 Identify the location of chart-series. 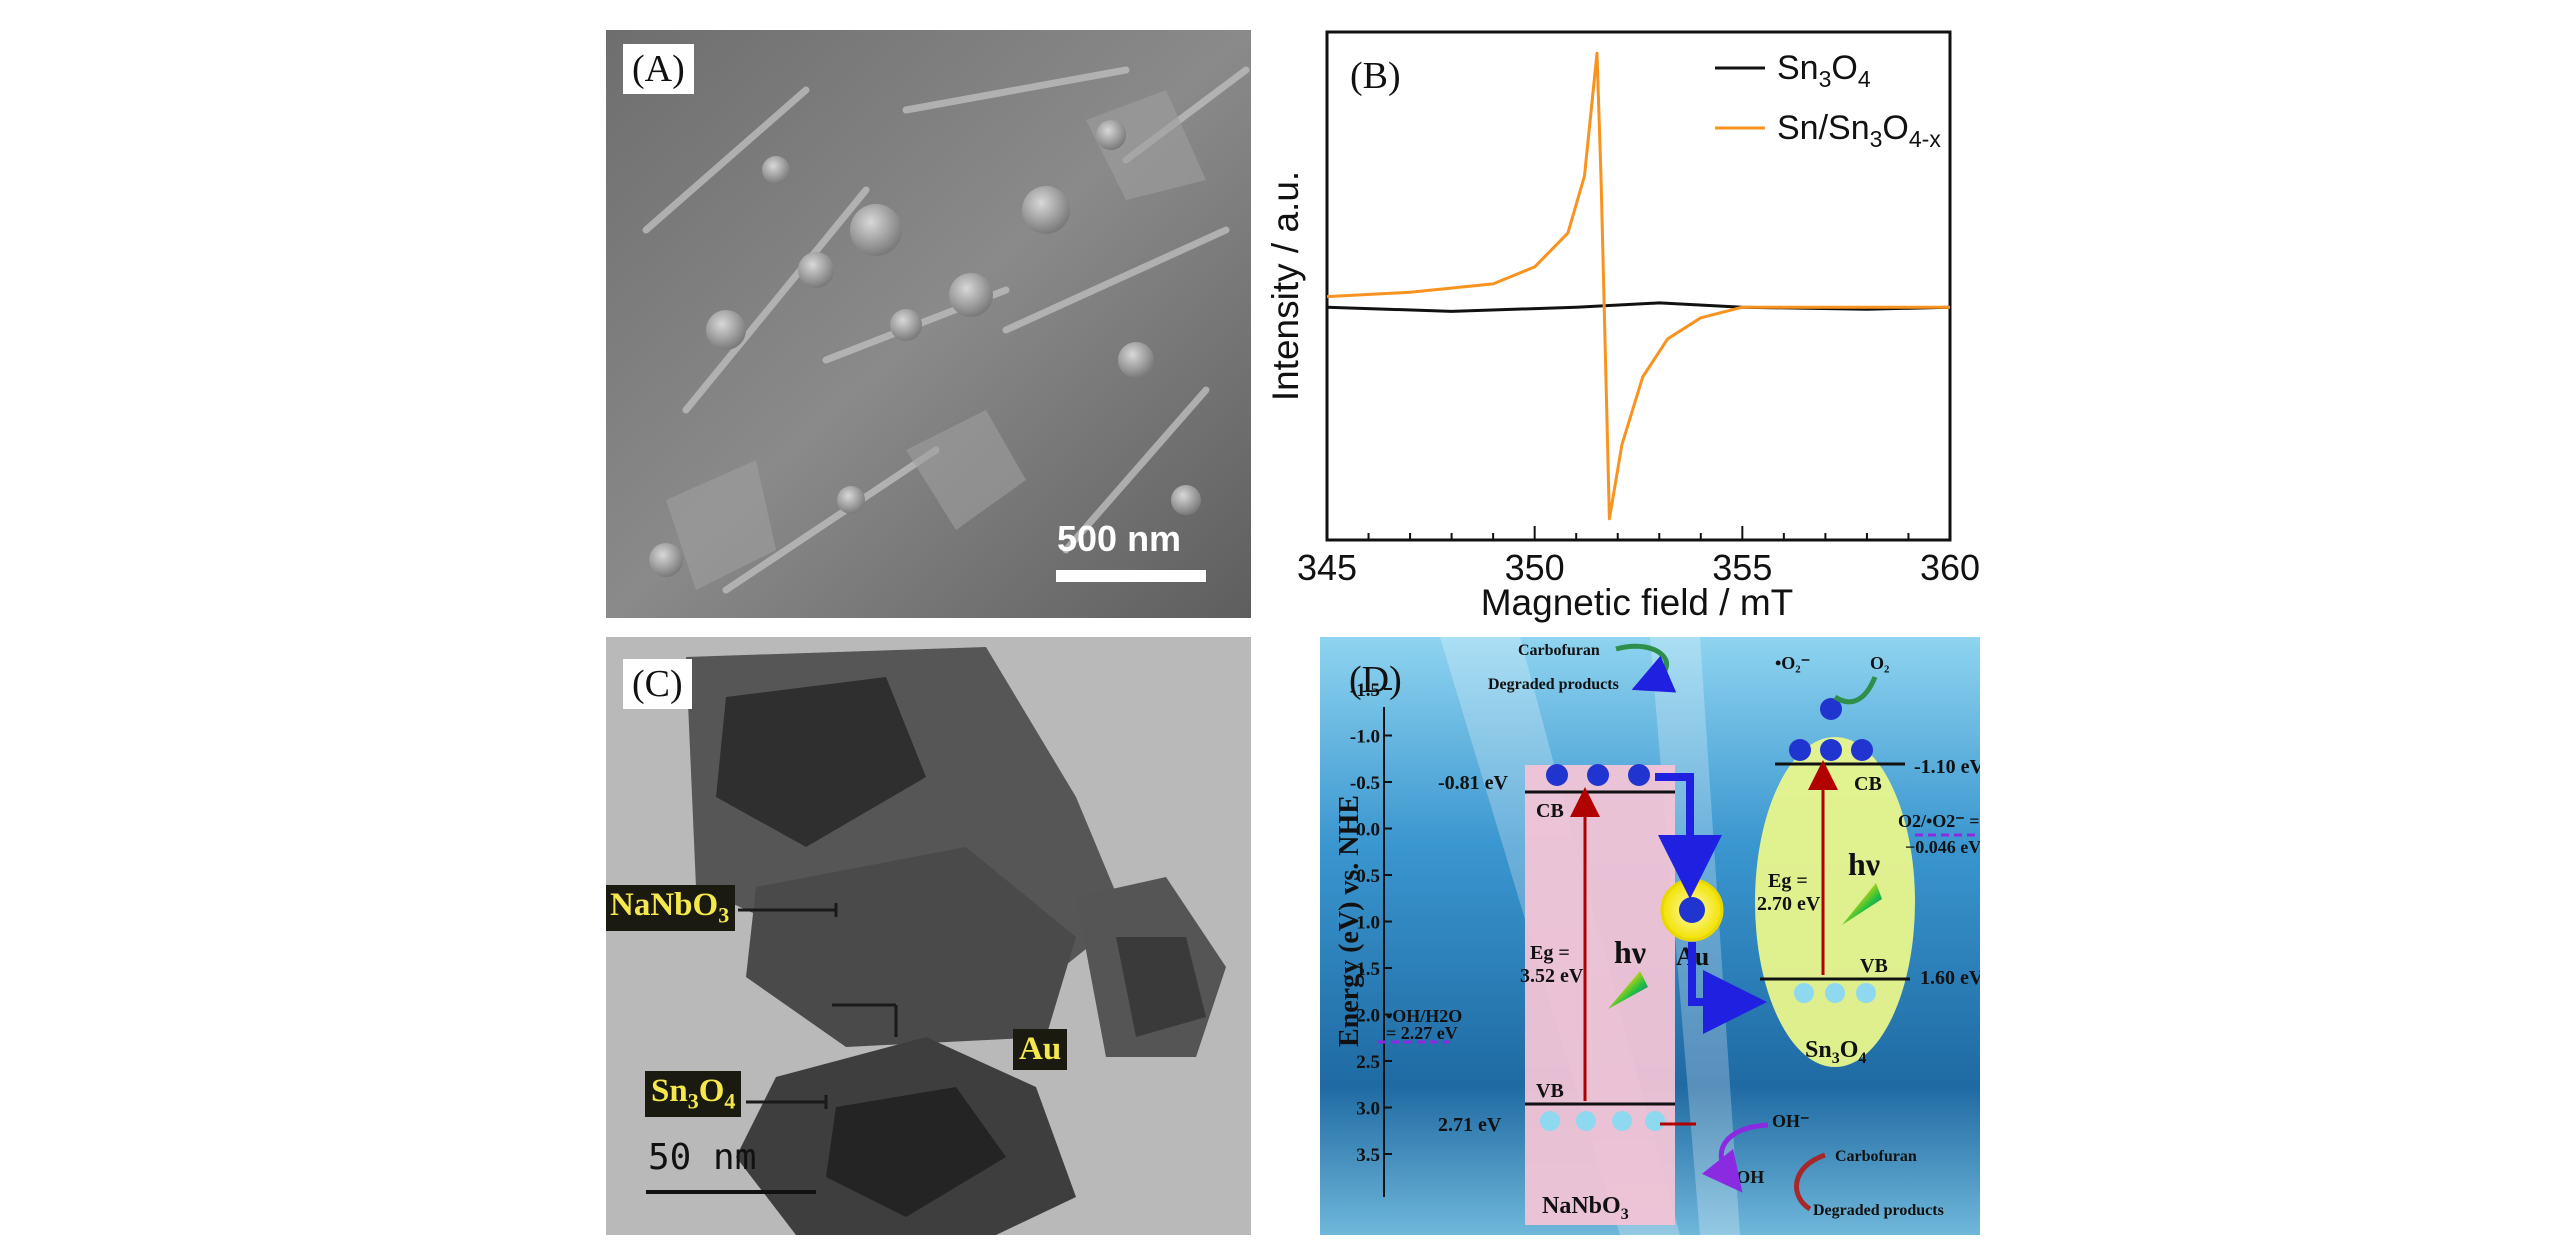
(1638, 286).